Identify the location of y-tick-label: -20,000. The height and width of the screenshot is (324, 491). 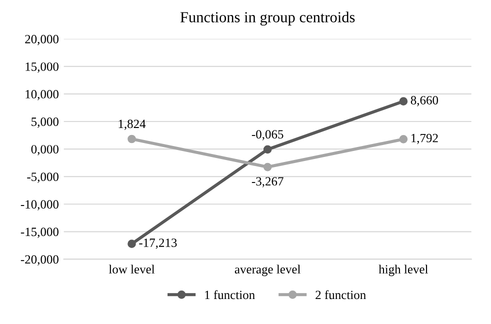
(39, 260).